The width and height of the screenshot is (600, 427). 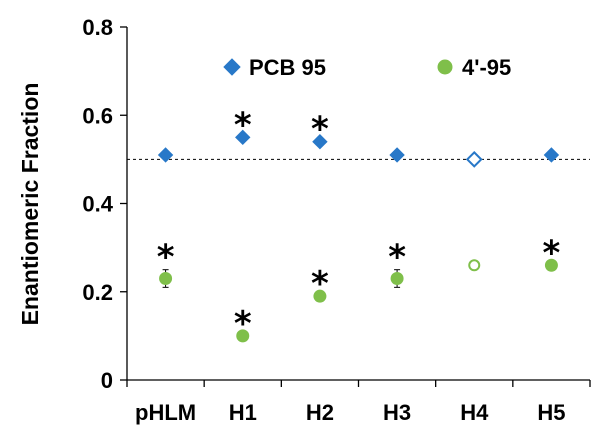 What do you see at coordinates (165, 412) in the screenshot?
I see `x-tick-label: pHLM` at bounding box center [165, 412].